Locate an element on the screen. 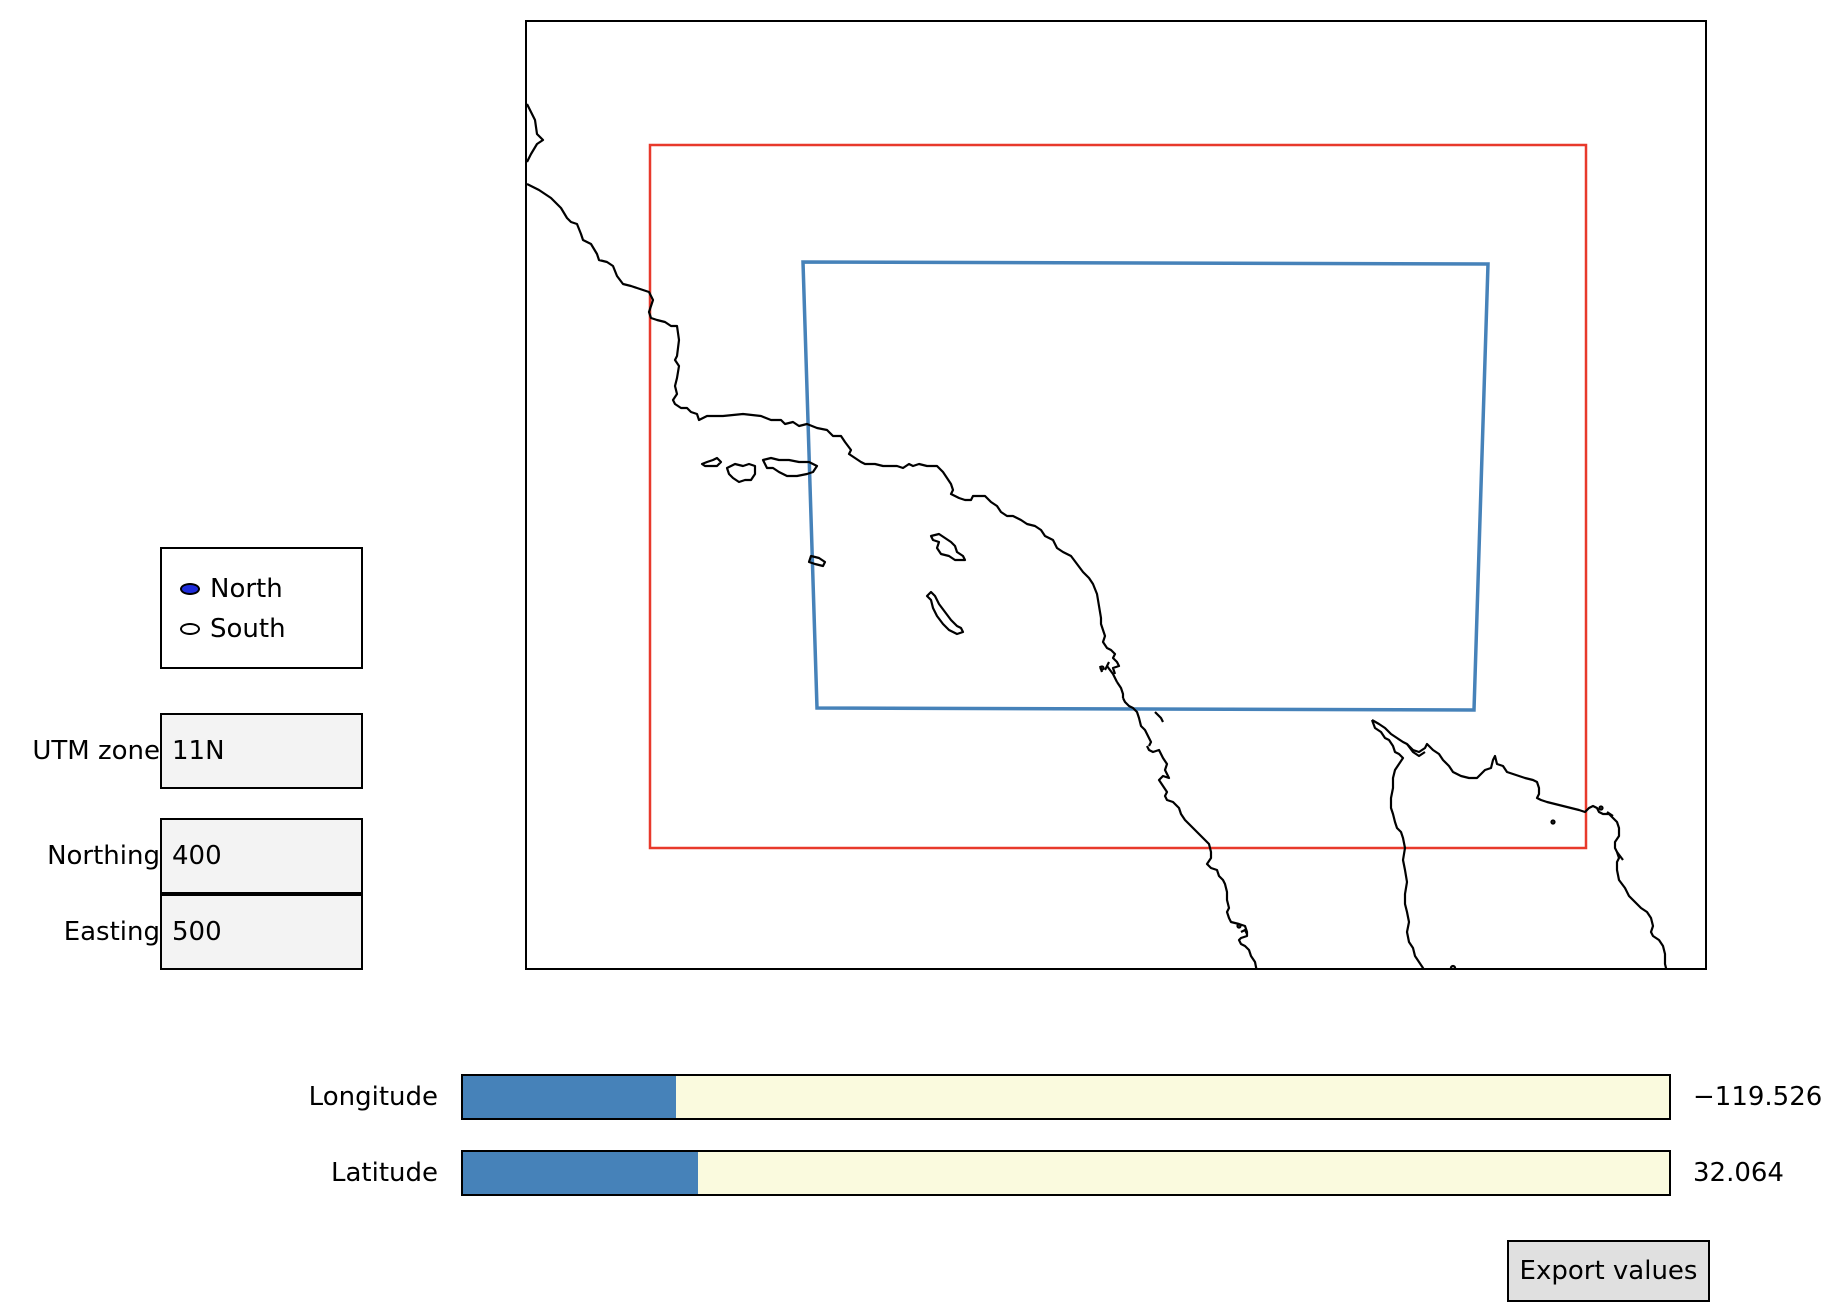 The image size is (1844, 1302). utm-zone-label: UTM zone is located at coordinates (96, 751).